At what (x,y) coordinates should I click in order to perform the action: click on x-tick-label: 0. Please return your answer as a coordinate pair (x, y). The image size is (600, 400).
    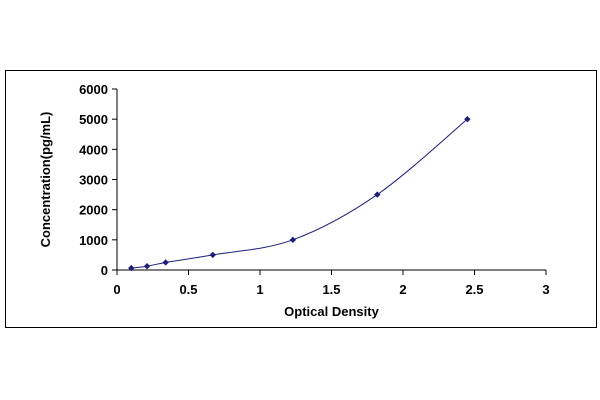
    Looking at the image, I should click on (116, 289).